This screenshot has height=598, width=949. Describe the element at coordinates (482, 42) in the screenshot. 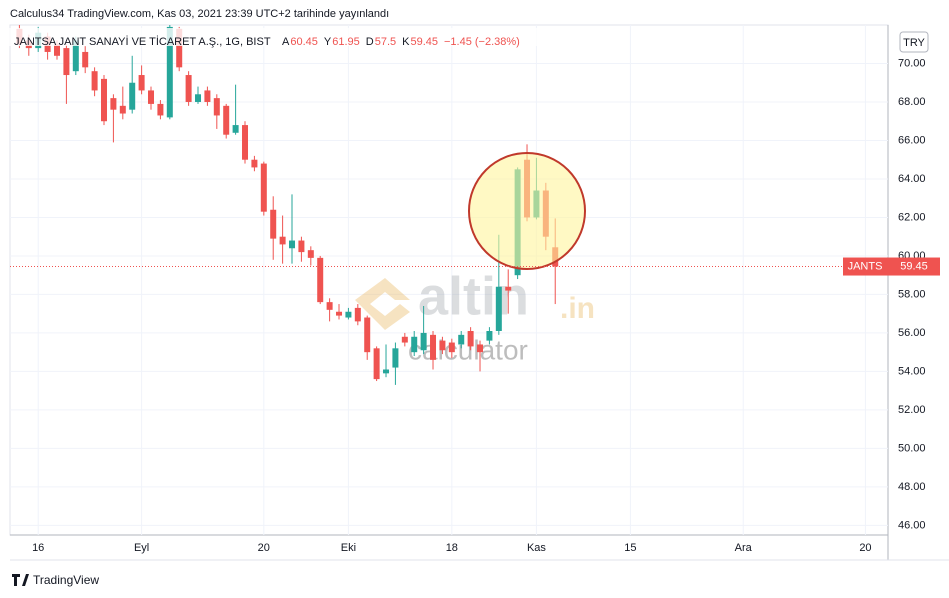

I see `price-change: −1.45 (−2.38%)` at that location.